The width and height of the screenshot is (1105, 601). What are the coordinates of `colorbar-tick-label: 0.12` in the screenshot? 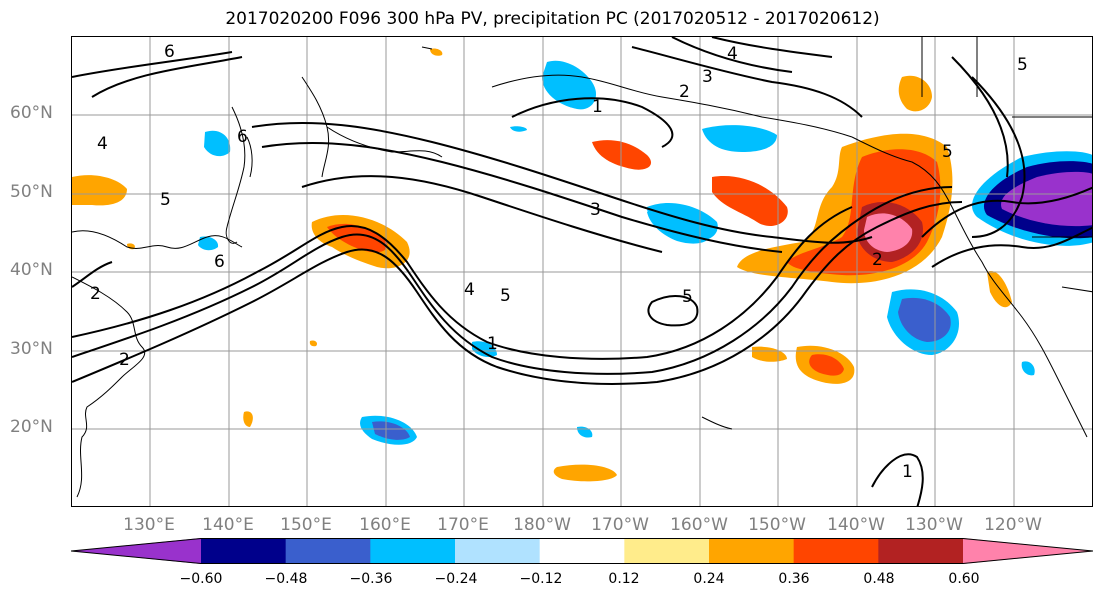 It's located at (624, 579).